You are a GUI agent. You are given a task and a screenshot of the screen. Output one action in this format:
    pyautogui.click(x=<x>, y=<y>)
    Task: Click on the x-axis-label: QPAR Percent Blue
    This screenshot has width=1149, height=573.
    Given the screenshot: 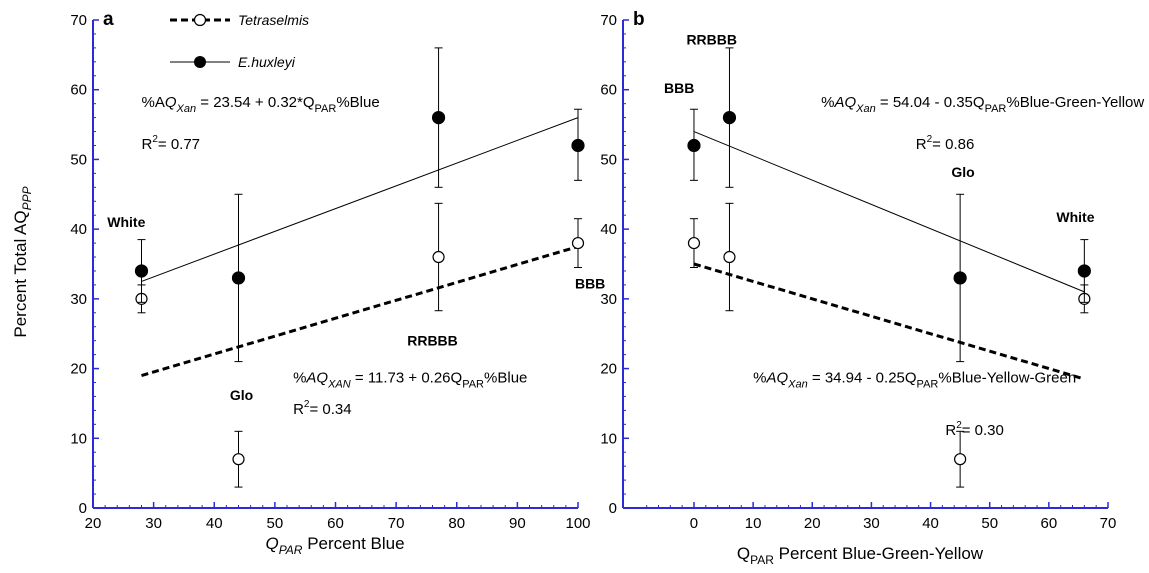 What is the action you would take?
    pyautogui.click(x=334, y=545)
    